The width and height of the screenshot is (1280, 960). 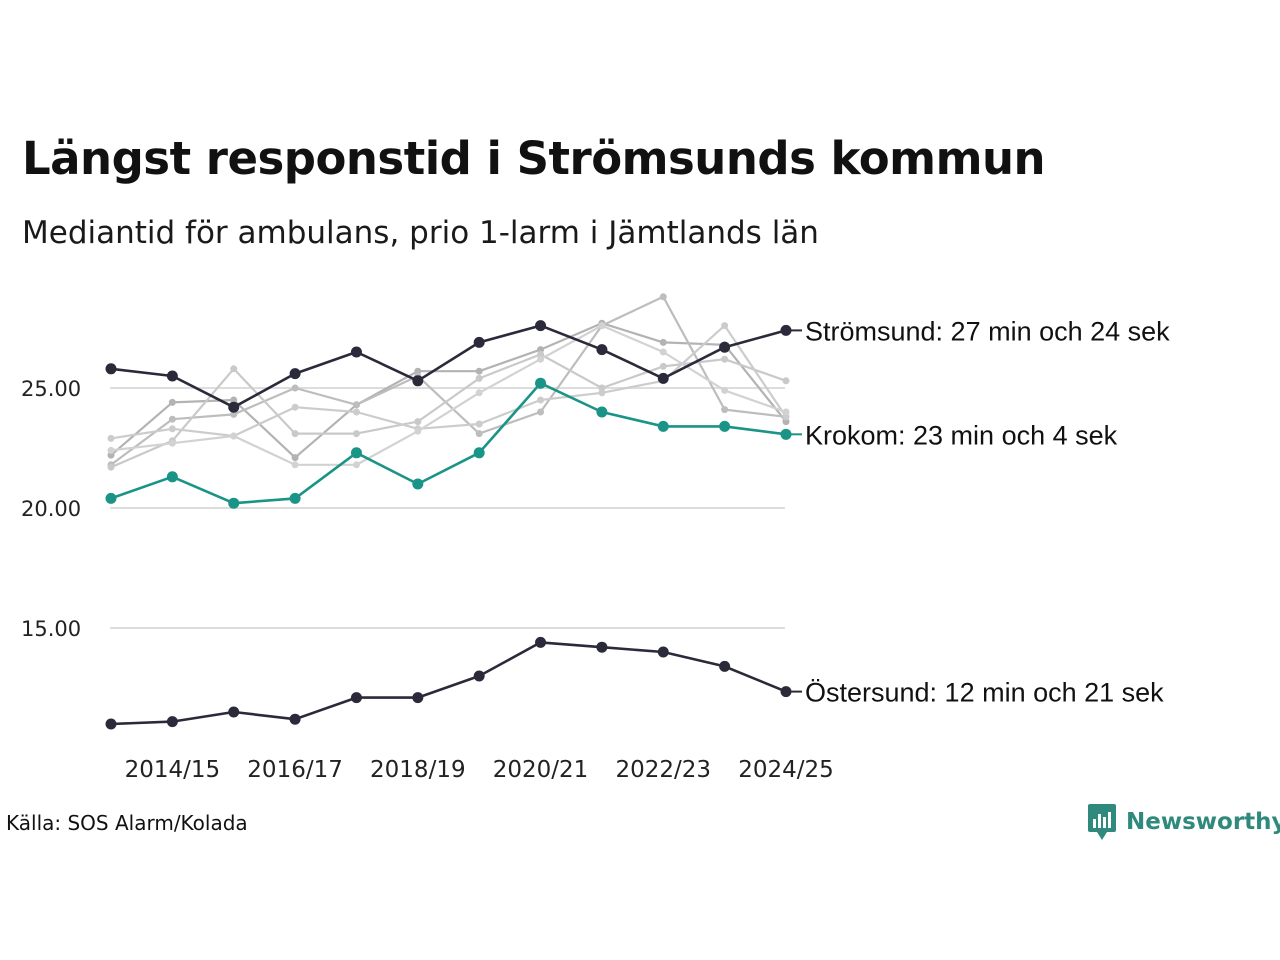 What do you see at coordinates (786, 770) in the screenshot?
I see `x-tick-label: 2024/25` at bounding box center [786, 770].